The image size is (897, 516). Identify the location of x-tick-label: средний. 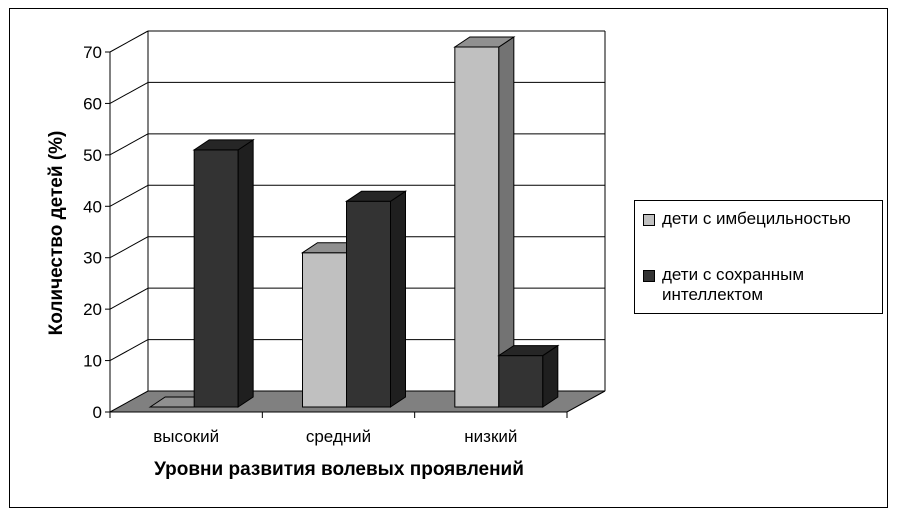
(338, 436).